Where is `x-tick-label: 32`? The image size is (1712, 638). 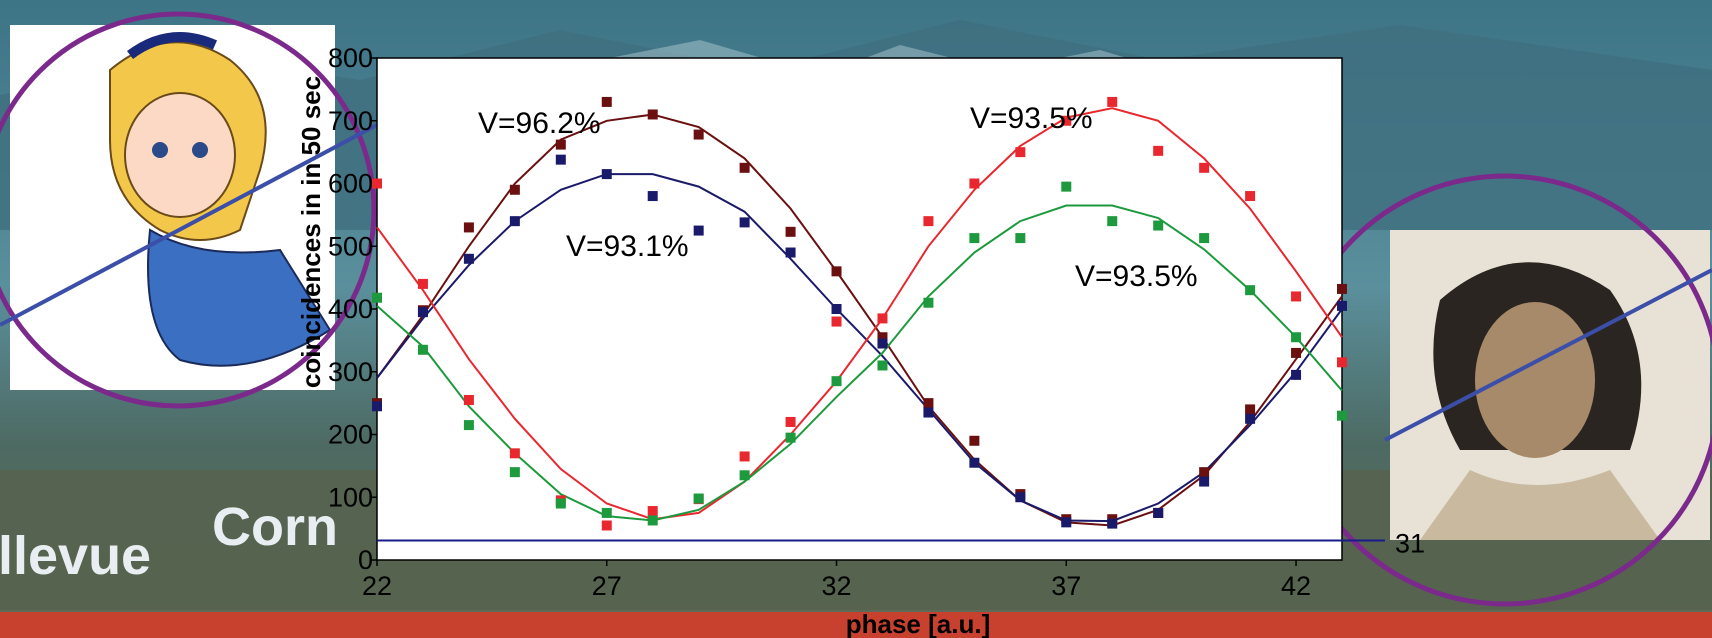 x-tick-label: 32 is located at coordinates (837, 586).